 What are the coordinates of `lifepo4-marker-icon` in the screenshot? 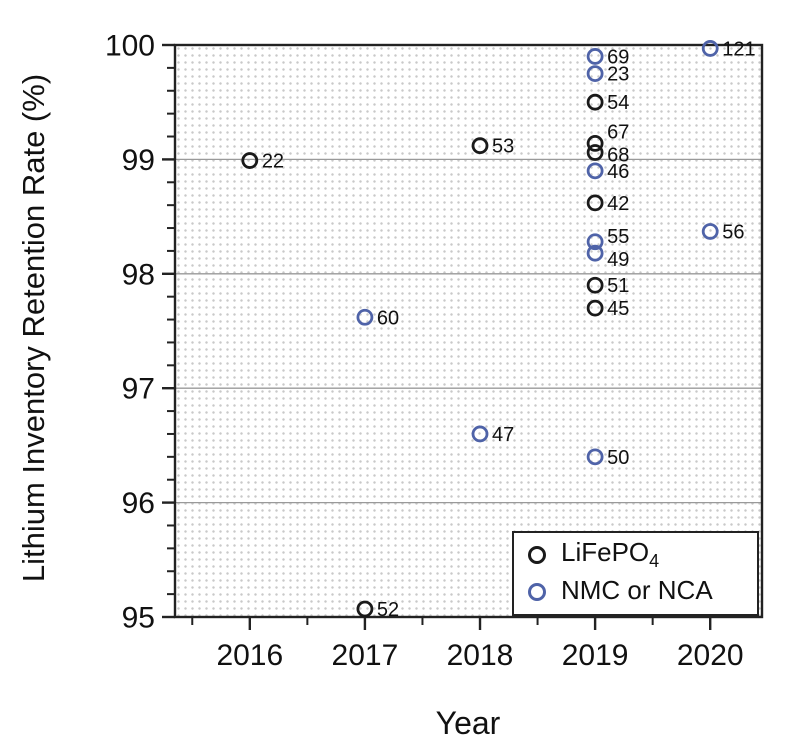 It's located at (537, 554).